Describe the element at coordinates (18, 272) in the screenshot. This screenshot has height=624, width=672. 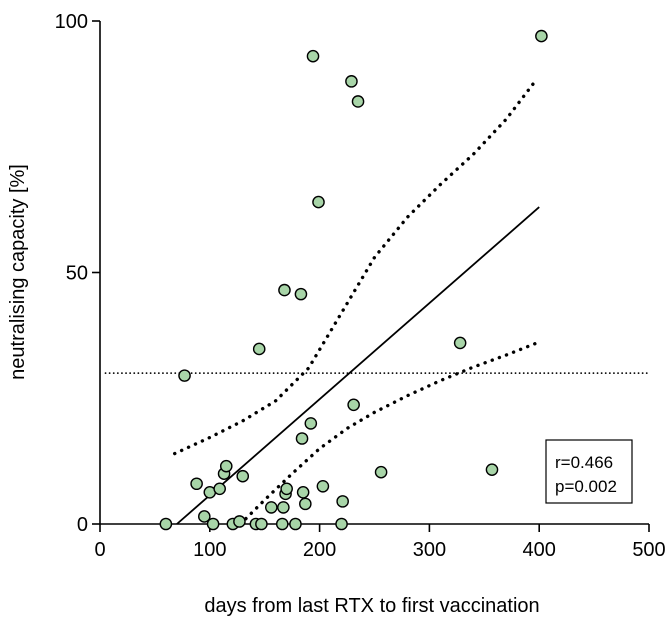
I see `y-axis-title: neutralising capacity [%]` at that location.